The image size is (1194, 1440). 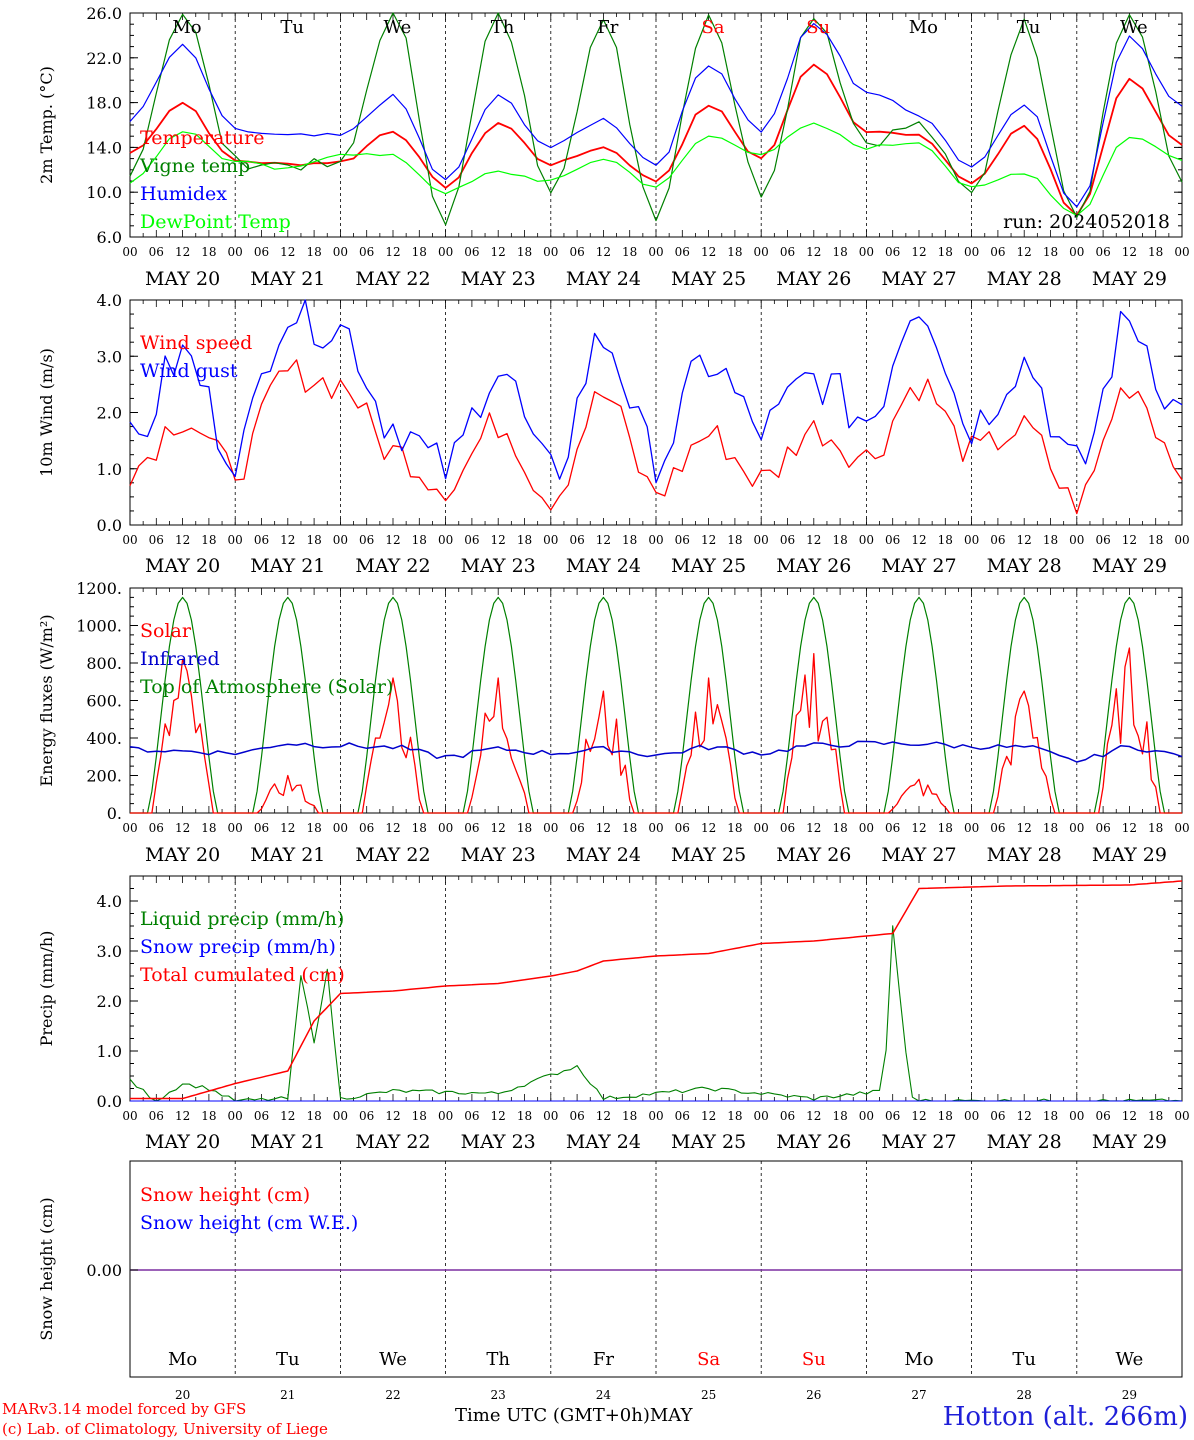 I want to click on y-tick-label: 0., so click(x=114, y=813).